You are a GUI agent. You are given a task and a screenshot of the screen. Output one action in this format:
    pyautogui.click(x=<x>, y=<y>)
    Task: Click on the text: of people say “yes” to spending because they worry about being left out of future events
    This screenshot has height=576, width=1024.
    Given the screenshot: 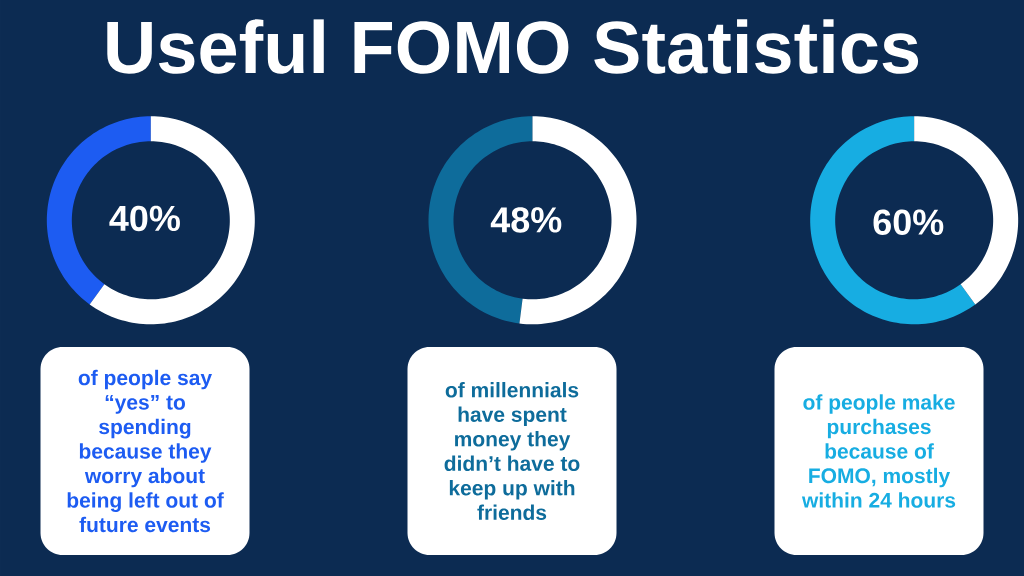 What is the action you would take?
    pyautogui.click(x=145, y=451)
    